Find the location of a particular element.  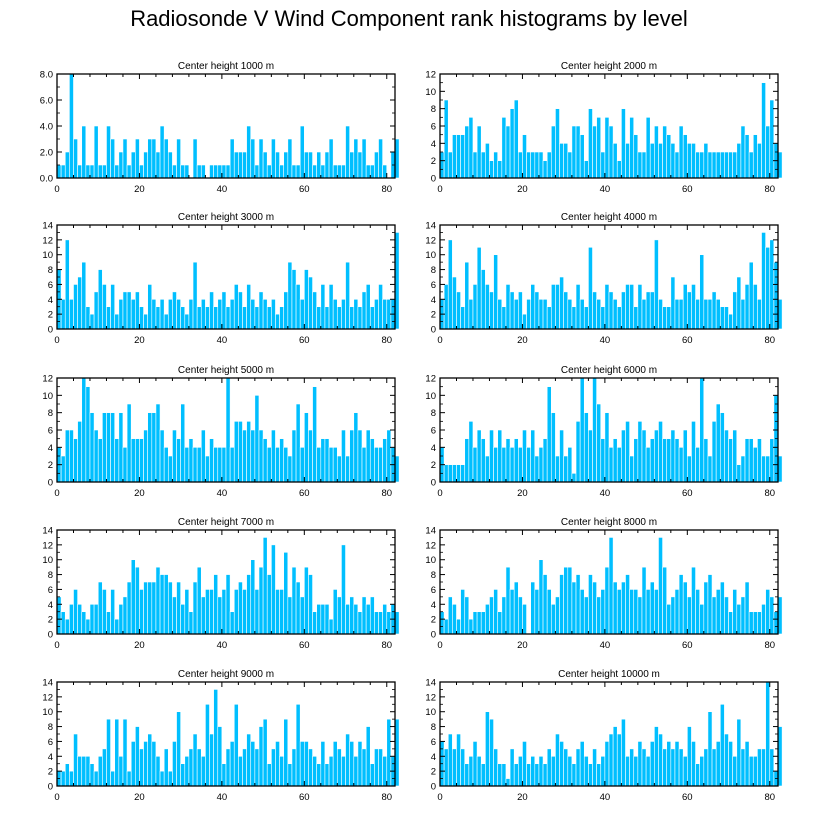

x-tick-label: 80 is located at coordinates (386, 493).